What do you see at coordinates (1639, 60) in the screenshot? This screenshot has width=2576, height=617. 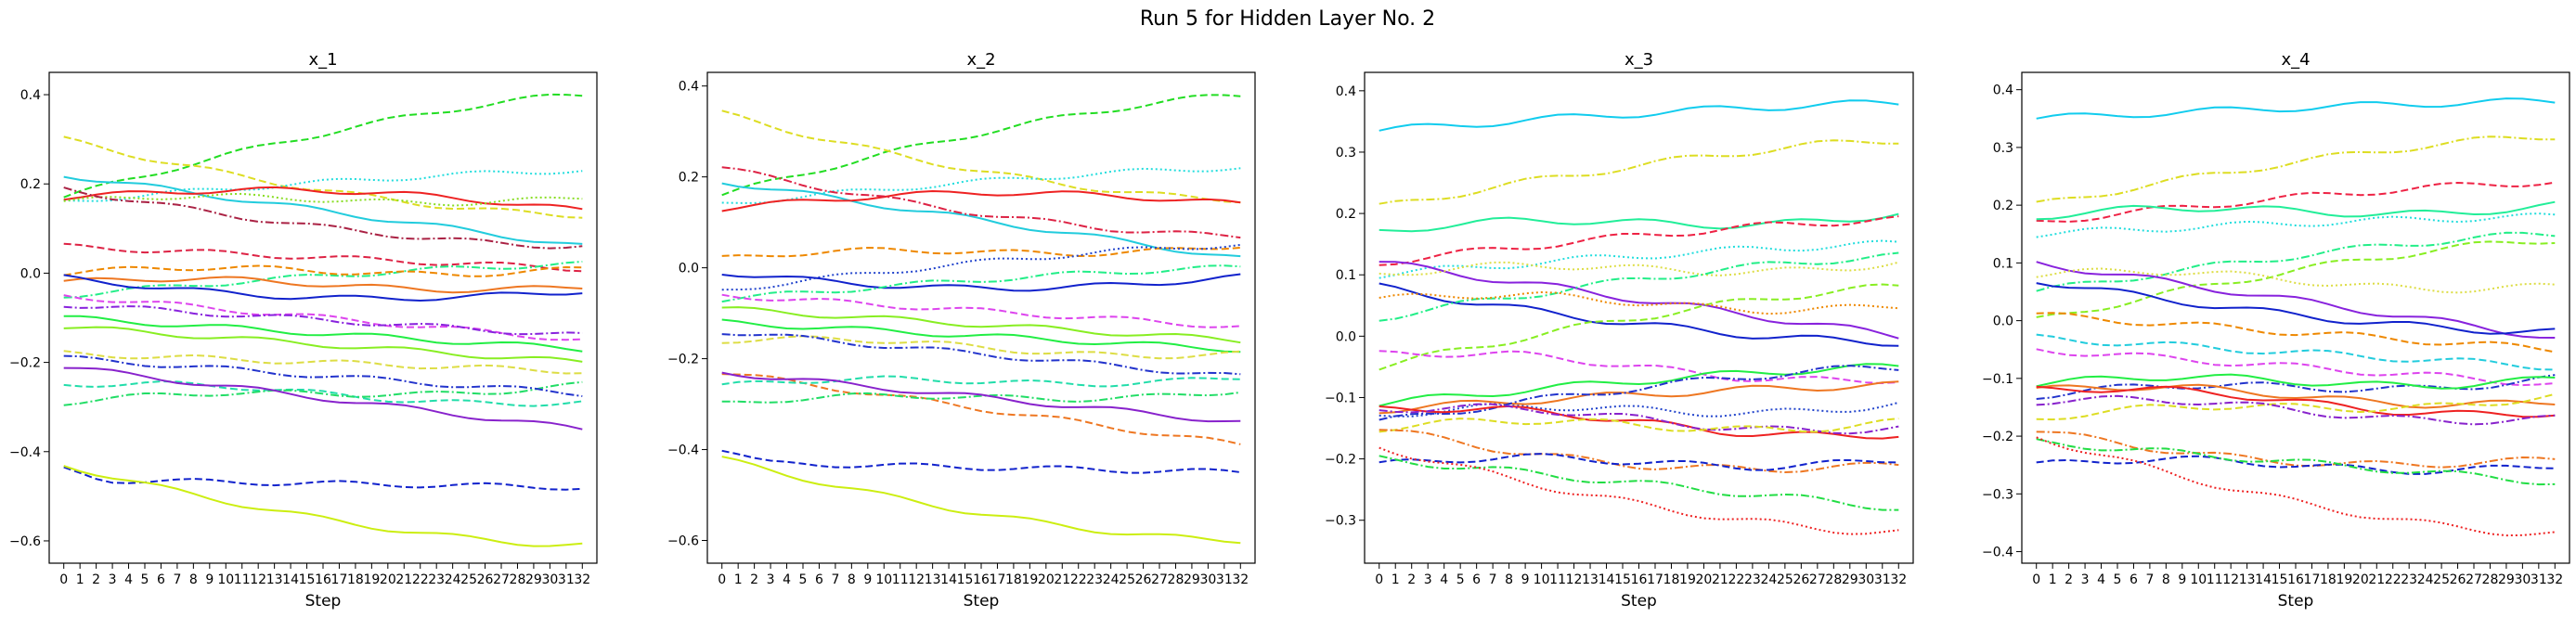 I see `subplot-title: x_3` at bounding box center [1639, 60].